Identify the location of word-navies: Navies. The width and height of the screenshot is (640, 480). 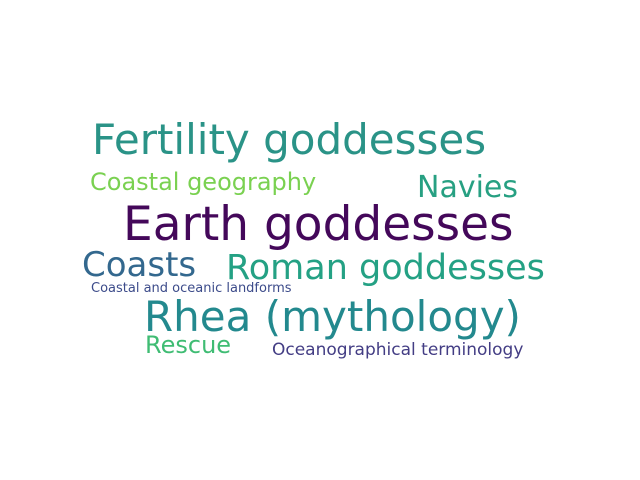
(468, 187).